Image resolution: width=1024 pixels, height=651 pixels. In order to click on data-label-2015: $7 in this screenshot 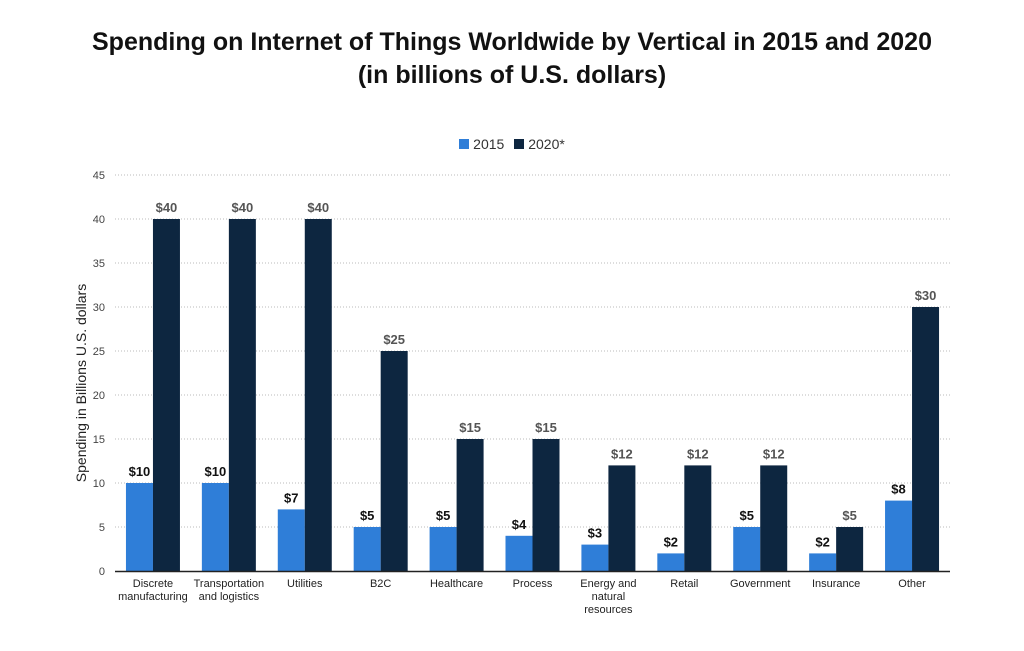, I will do `click(291, 497)`.